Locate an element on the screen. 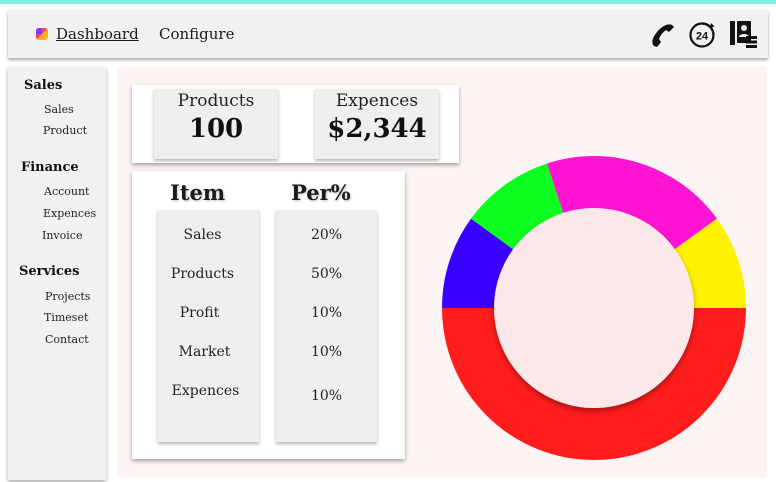 This screenshot has width=776, height=482. table-cell-item: Market is located at coordinates (204, 352).